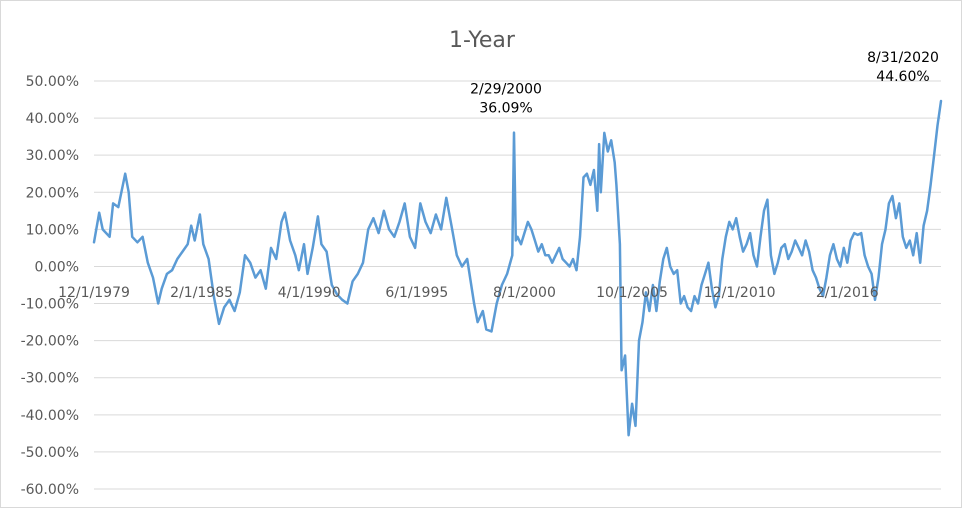 The image size is (962, 508). I want to click on x-tick-label: 2/1/1985, so click(201, 293).